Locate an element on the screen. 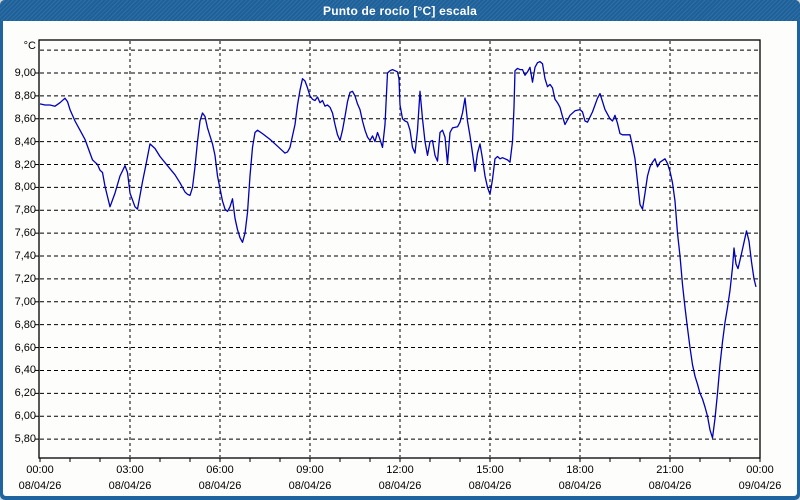  x-tick-time-label: 18:00 is located at coordinates (580, 470).